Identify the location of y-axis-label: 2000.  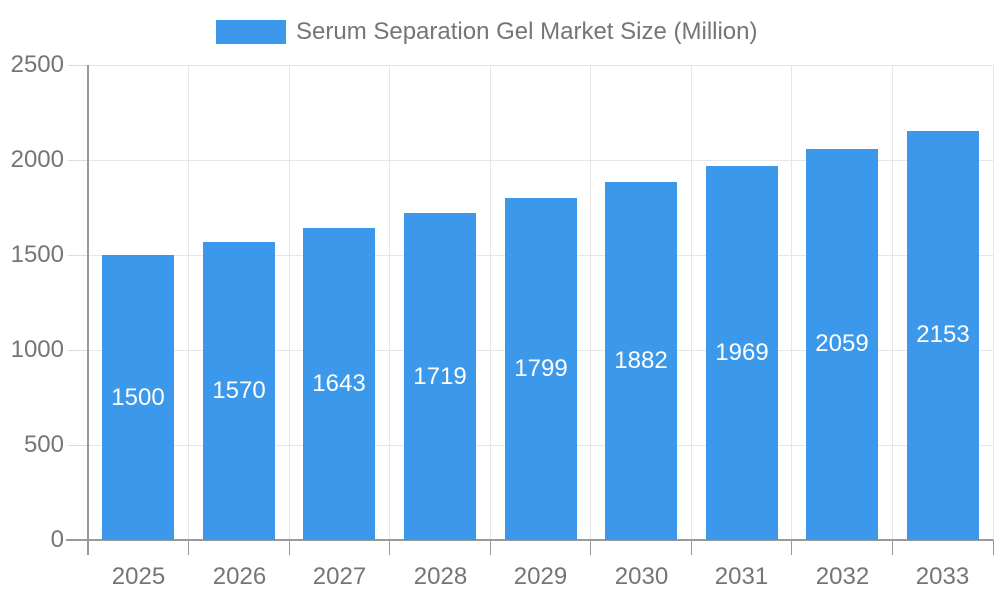
(37, 159).